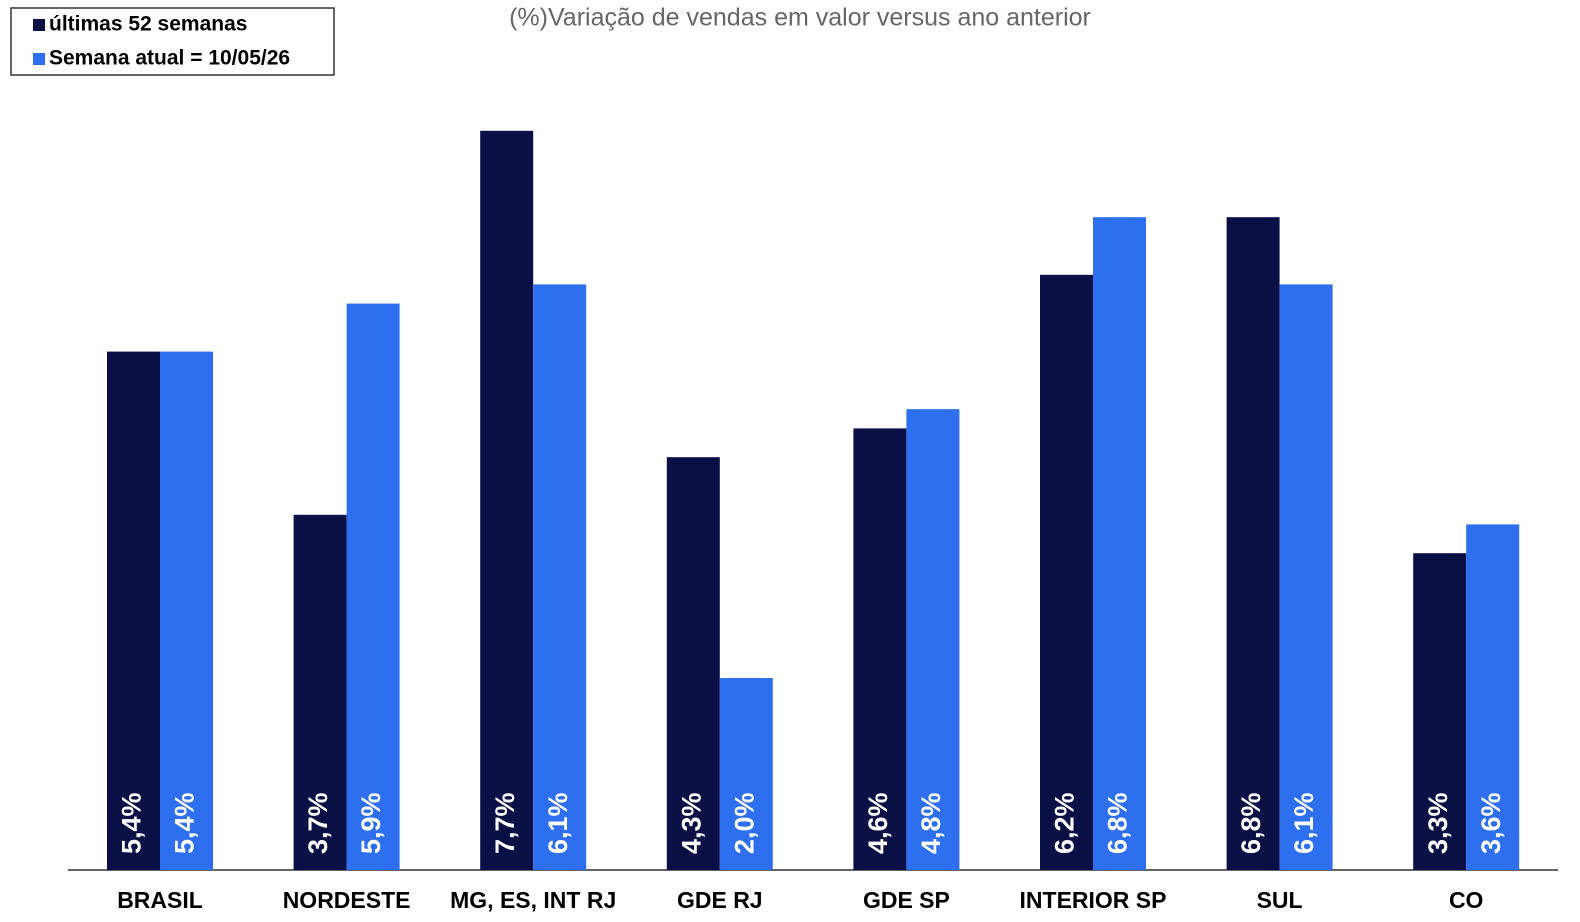 This screenshot has height=922, width=1580. I want to click on x-tick-label: GDE SP, so click(906, 900).